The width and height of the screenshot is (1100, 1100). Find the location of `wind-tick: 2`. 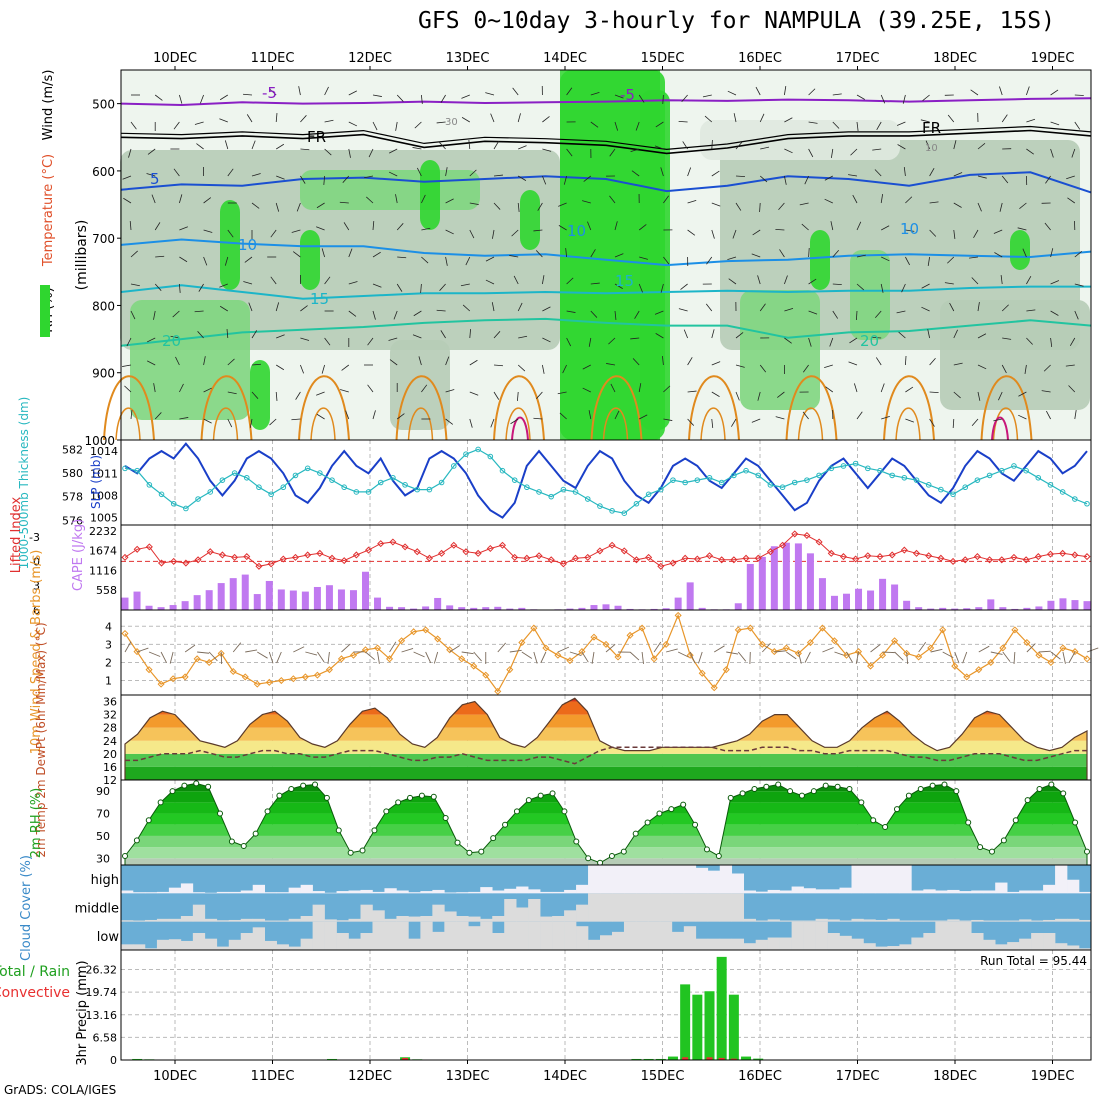

wind-tick: 2 is located at coordinates (108, 662).